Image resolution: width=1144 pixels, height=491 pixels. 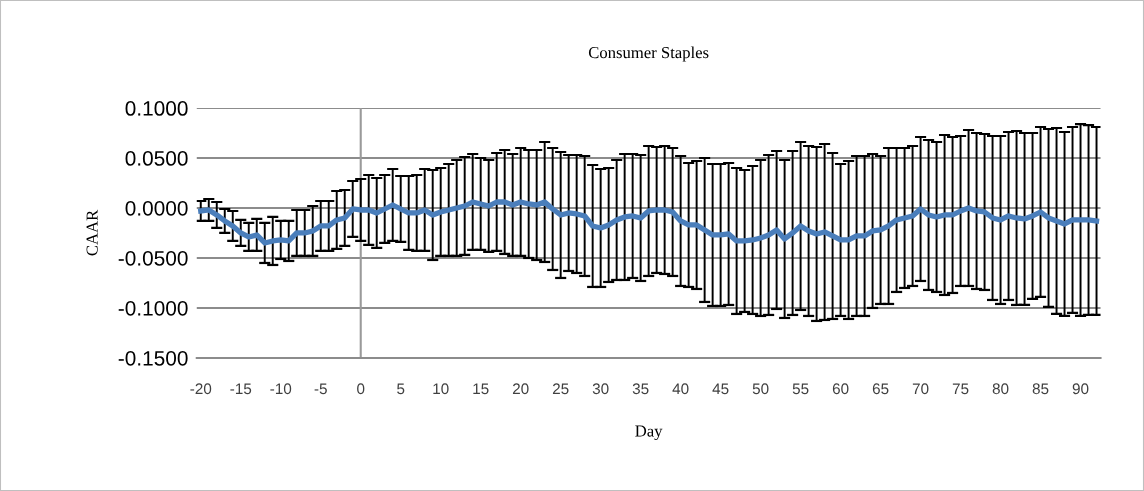 I want to click on x-tick-label: 90, so click(x=1080, y=389).